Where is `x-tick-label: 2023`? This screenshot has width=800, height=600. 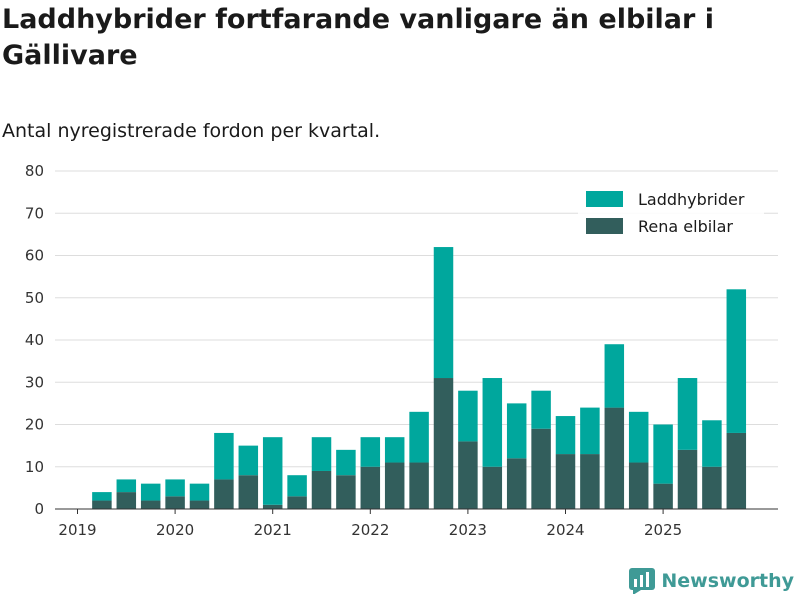 x-tick-label: 2023 is located at coordinates (468, 530).